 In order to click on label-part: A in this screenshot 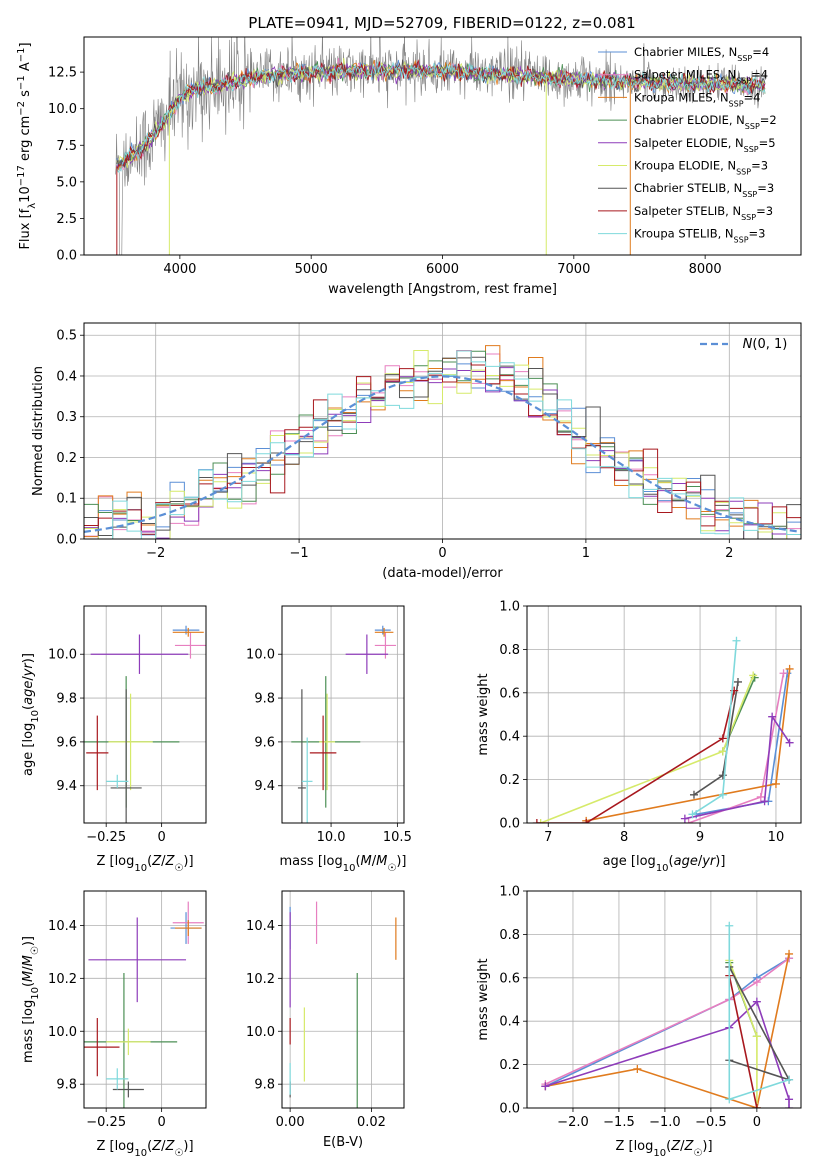, I will do `click(25, 68)`.